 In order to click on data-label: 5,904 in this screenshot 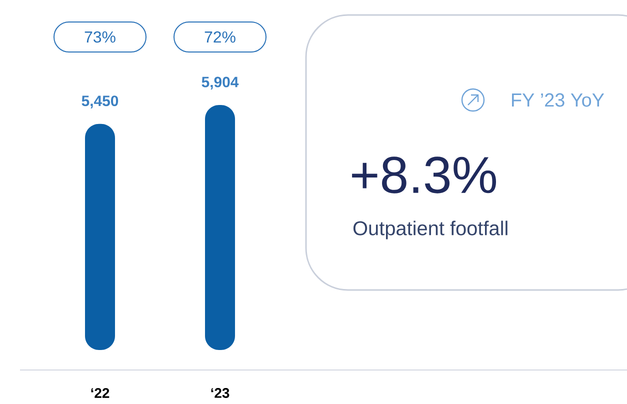, I will do `click(220, 83)`.